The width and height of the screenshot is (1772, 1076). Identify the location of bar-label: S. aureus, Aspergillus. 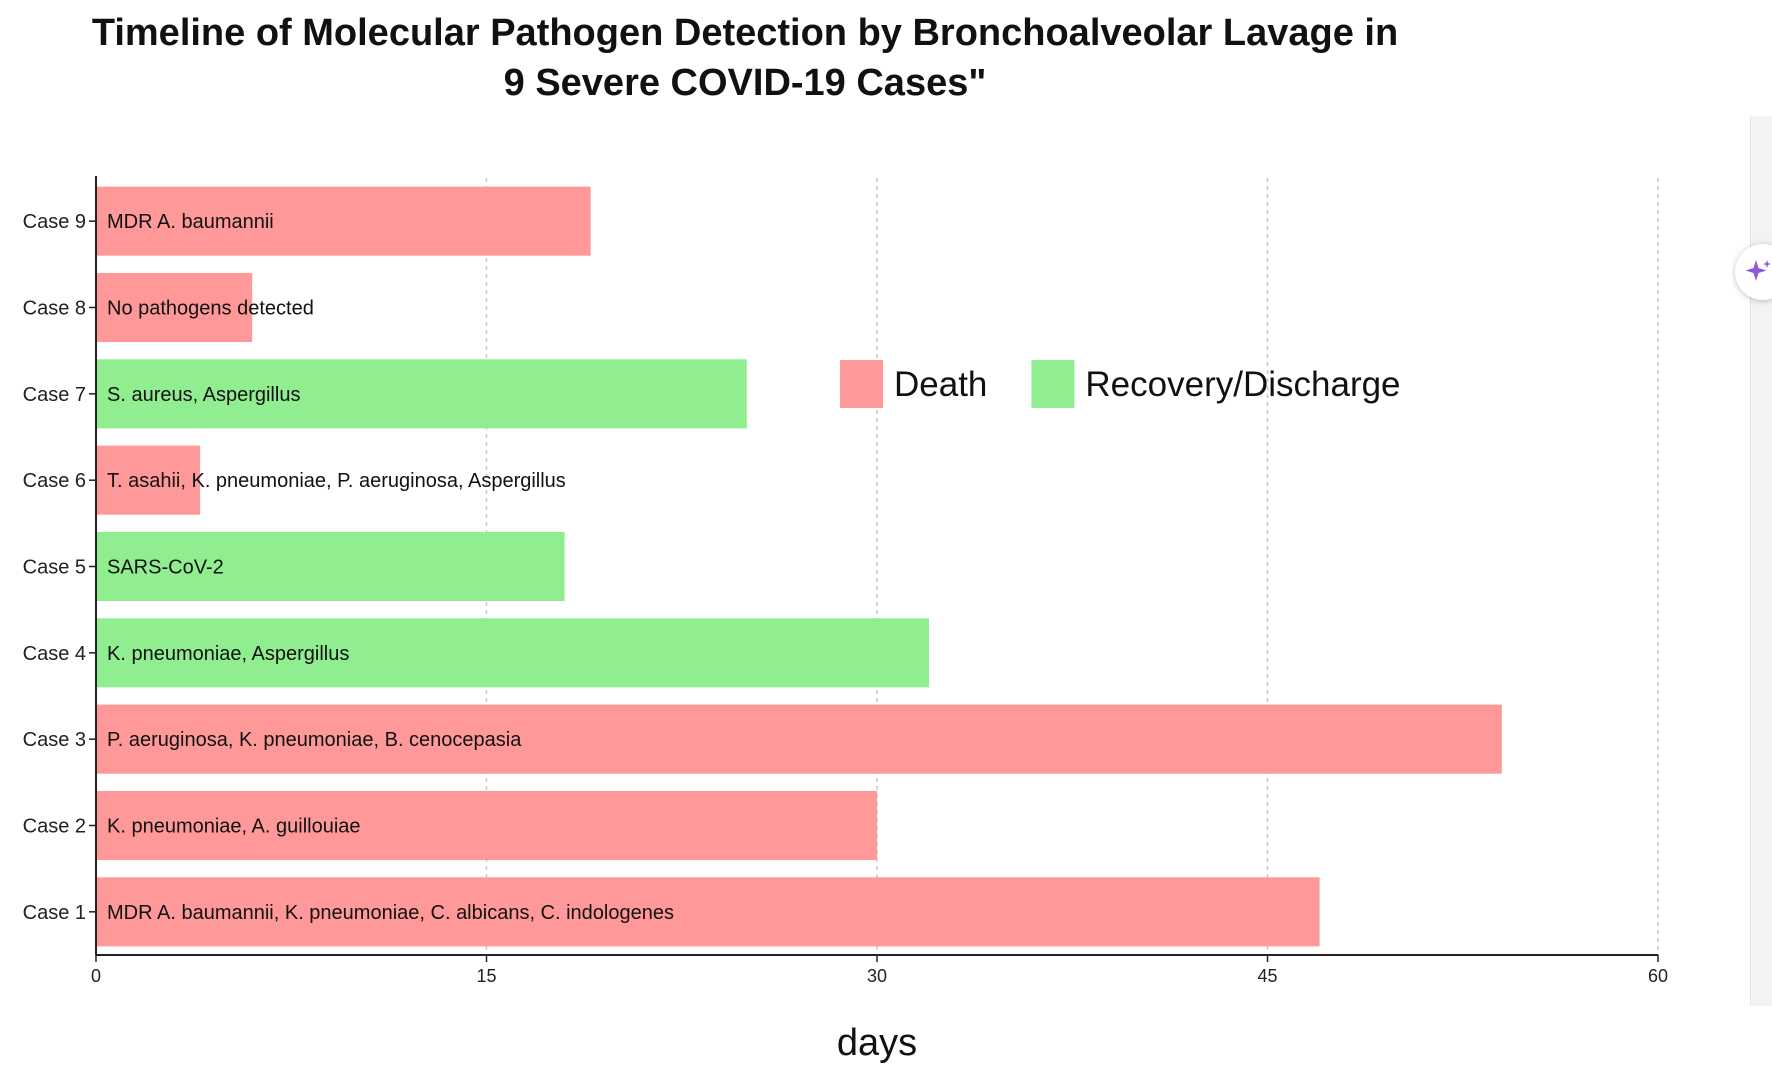
(203, 395).